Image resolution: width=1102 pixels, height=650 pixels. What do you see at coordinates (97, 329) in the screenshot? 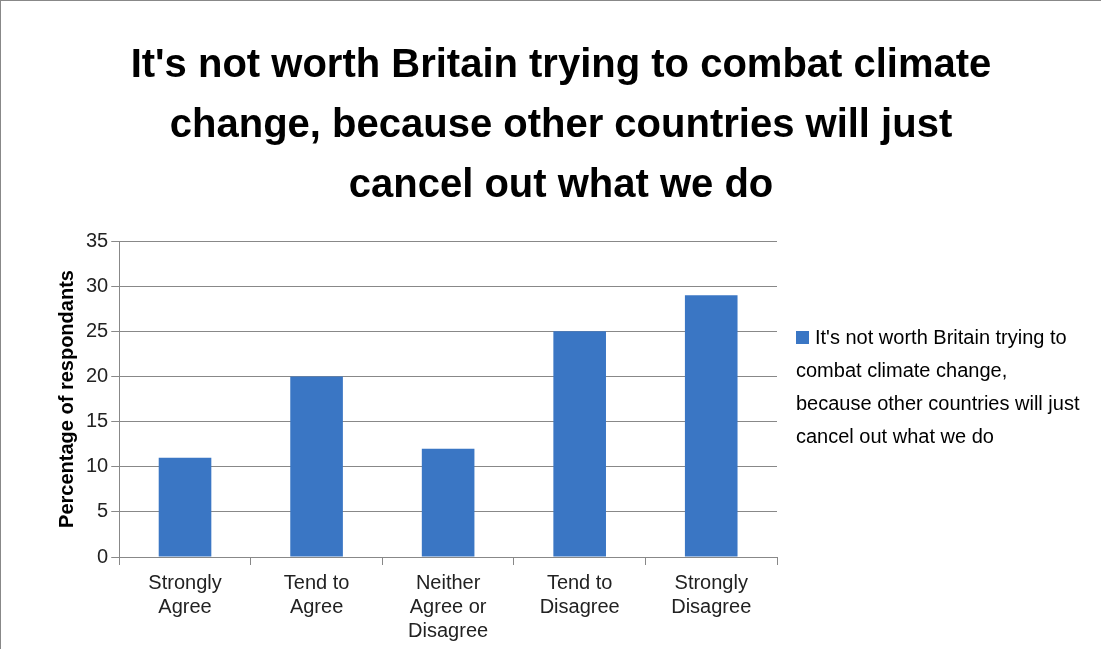
I see `y-tick-label: 25` at bounding box center [97, 329].